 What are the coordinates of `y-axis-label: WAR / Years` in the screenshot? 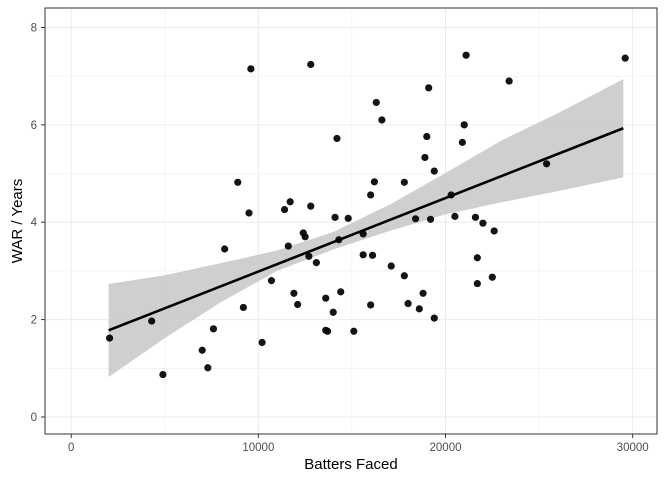 It's located at (17, 221).